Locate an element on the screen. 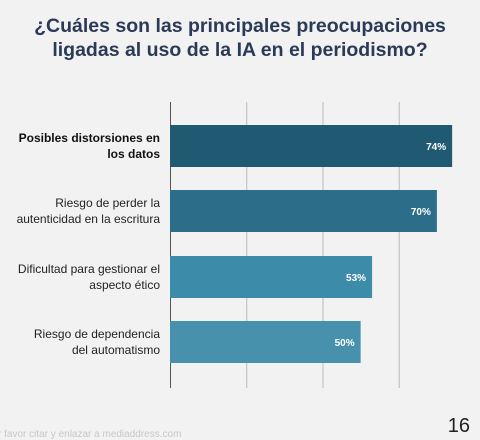  data-label: 50% is located at coordinates (345, 343).